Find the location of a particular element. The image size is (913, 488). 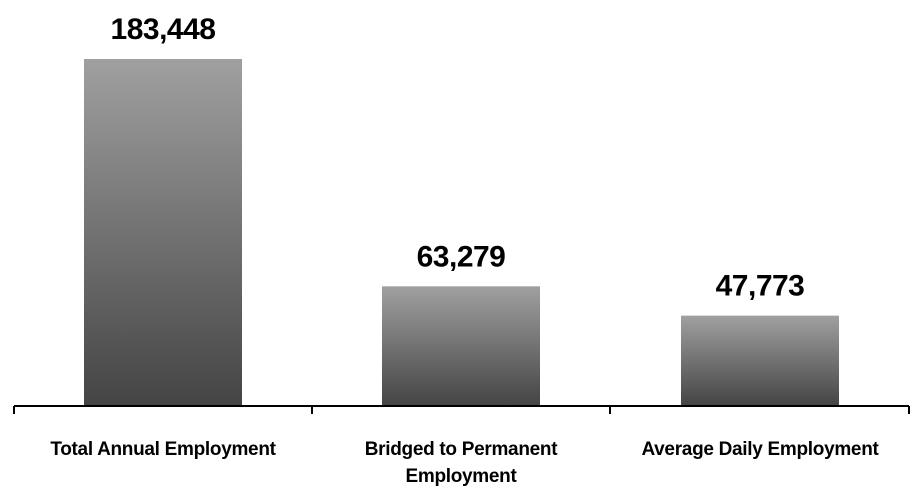

category-label-line: Total Annual Employment is located at coordinates (163, 449).